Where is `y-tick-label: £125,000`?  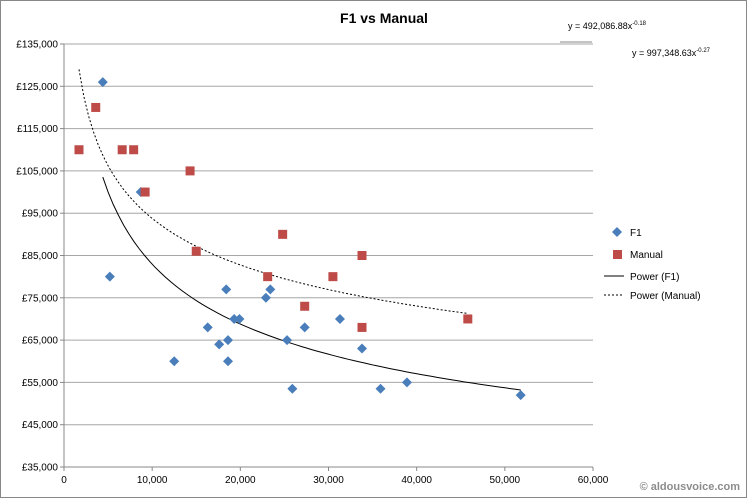
y-tick-label: £125,000 is located at coordinates (37, 87).